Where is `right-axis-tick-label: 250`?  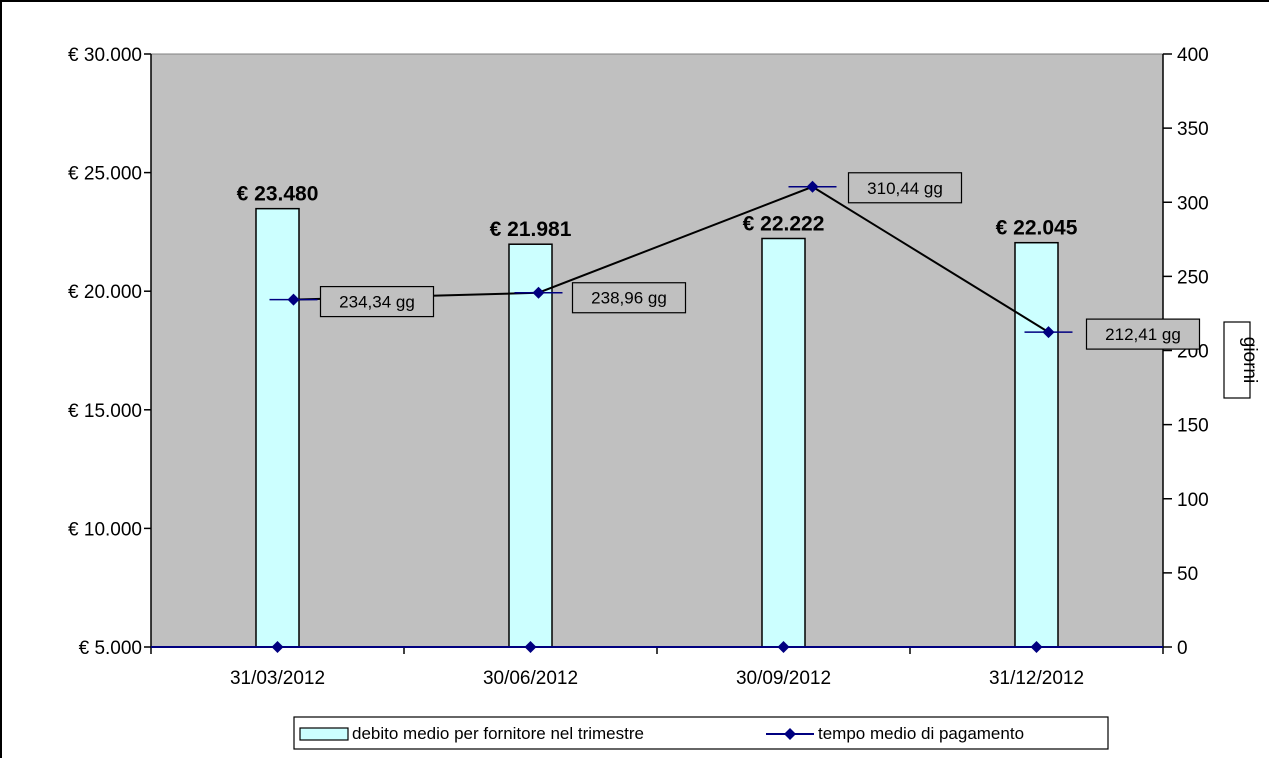
right-axis-tick-label: 250 is located at coordinates (1193, 277).